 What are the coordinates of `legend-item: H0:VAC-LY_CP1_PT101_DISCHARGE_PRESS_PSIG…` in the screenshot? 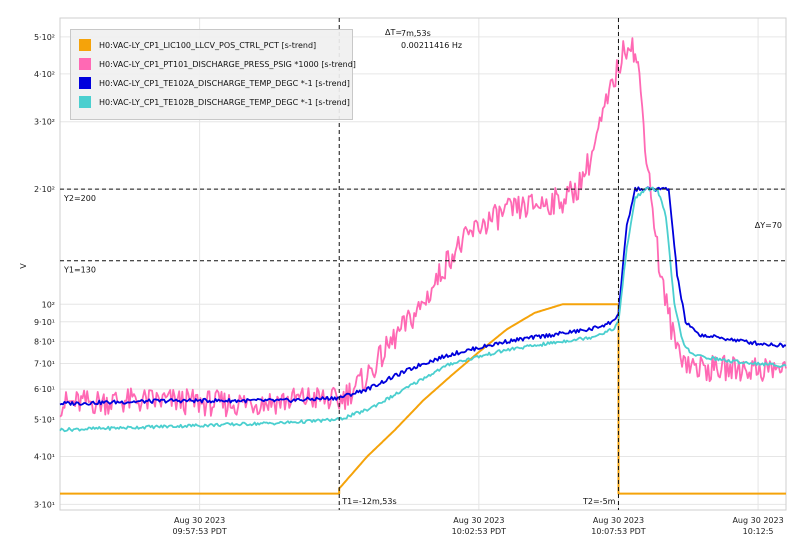 It's located at (217, 64).